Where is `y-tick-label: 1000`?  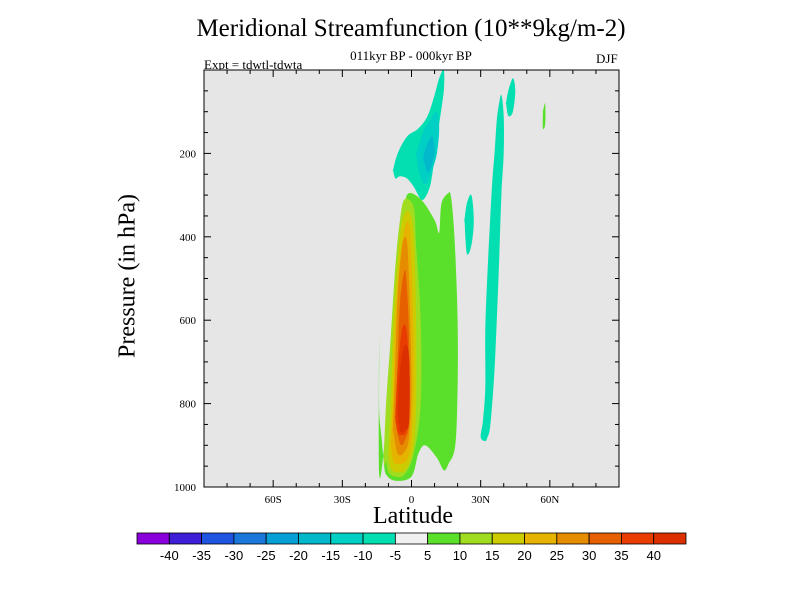
y-tick-label: 1000 is located at coordinates (185, 488).